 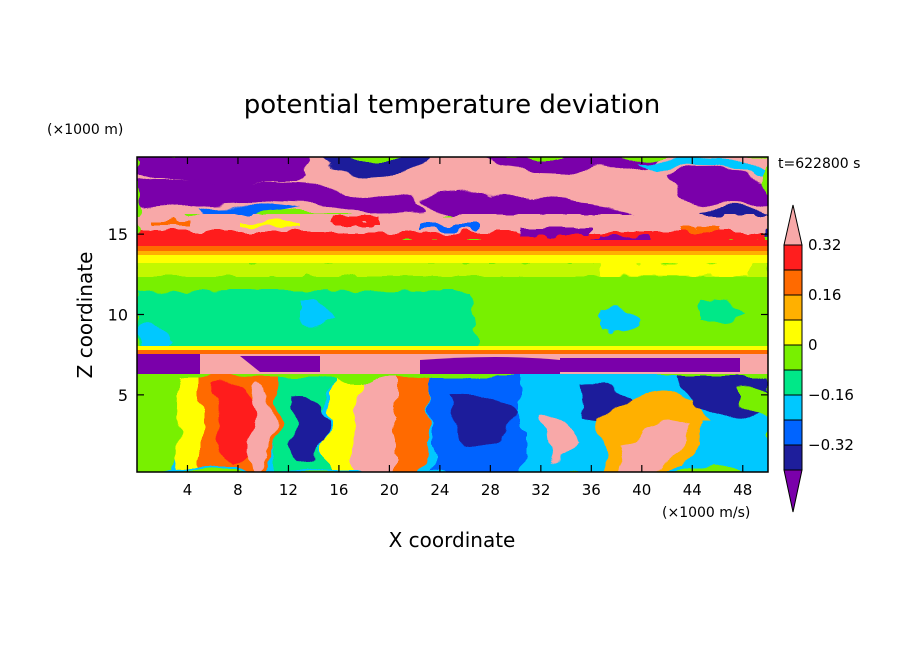 I want to click on y-axis-label: Z coordinate, so click(x=85, y=315).